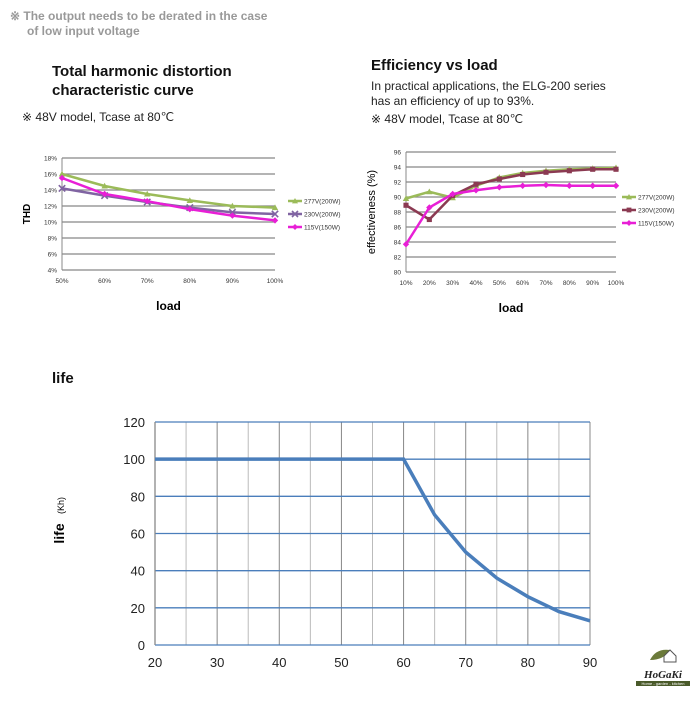 Image resolution: width=693 pixels, height=701 pixels. I want to click on y-tick-label: 82, so click(398, 258).